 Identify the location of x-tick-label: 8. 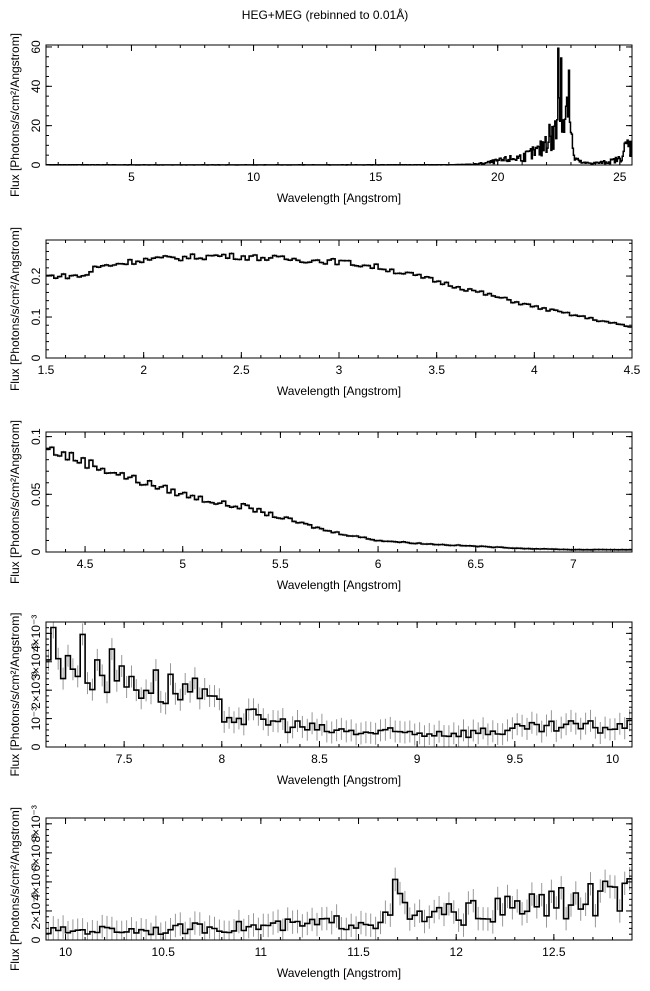
(221, 759).